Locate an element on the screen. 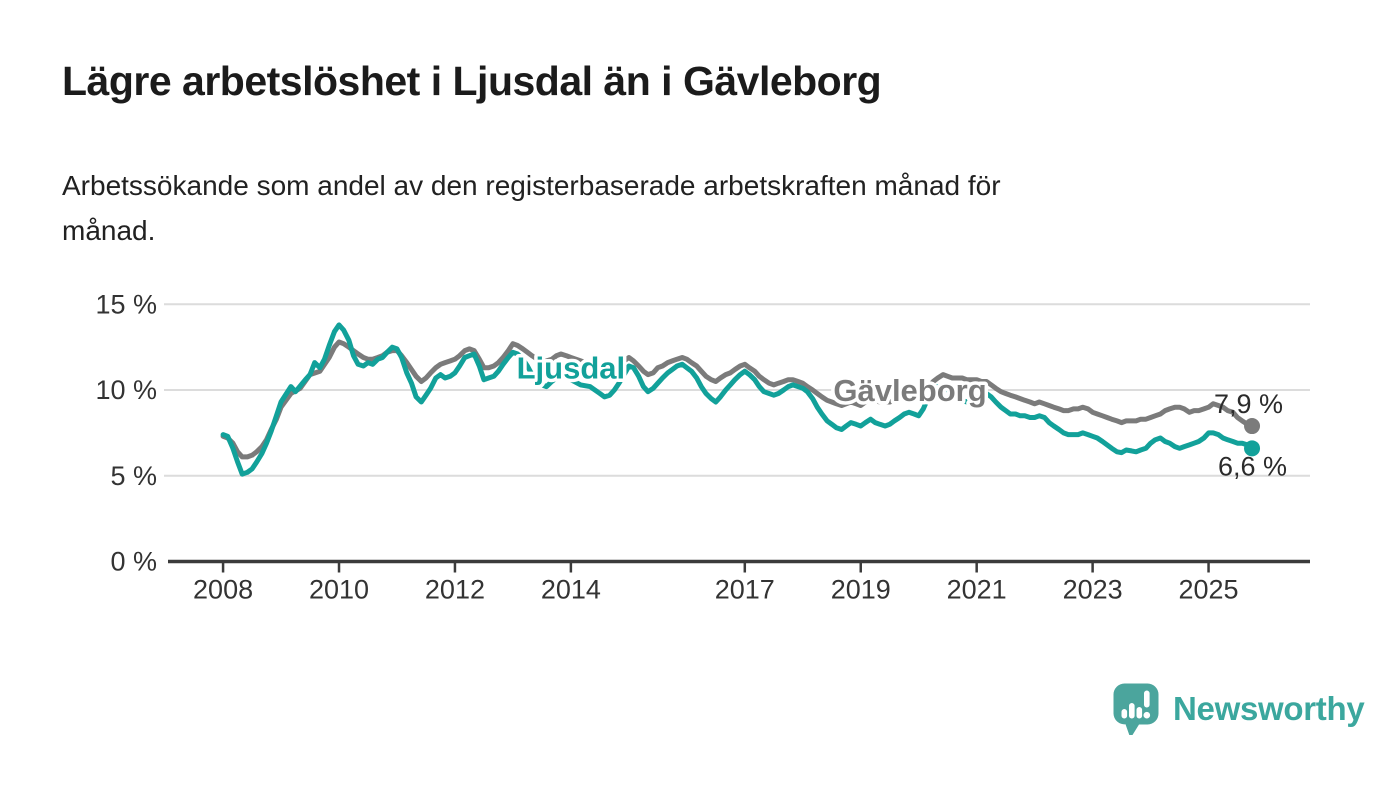  x-tick-label: 2021 is located at coordinates (977, 590).